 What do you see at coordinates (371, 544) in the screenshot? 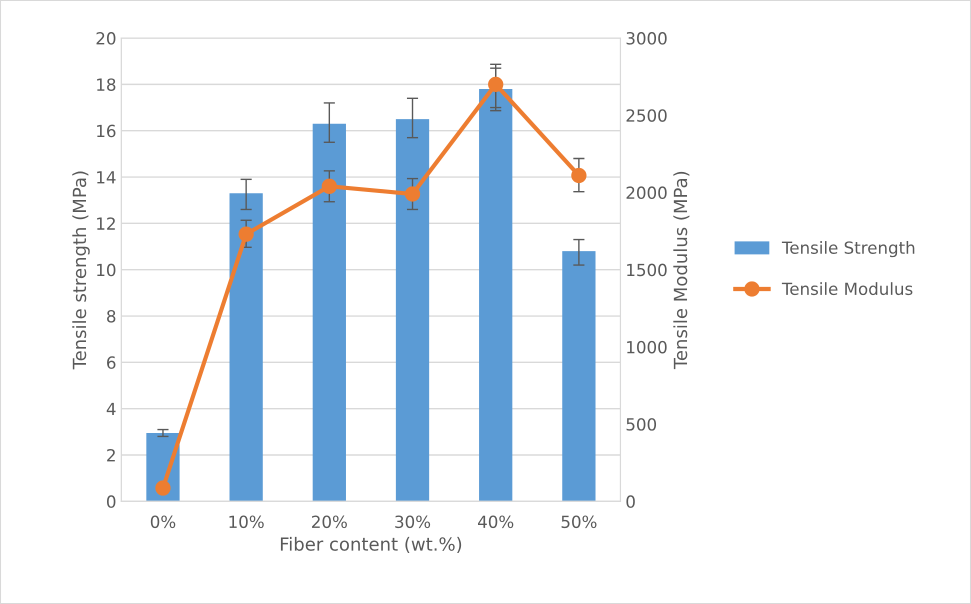
I see `x-axis-title: Fiber content (wt.%)` at bounding box center [371, 544].